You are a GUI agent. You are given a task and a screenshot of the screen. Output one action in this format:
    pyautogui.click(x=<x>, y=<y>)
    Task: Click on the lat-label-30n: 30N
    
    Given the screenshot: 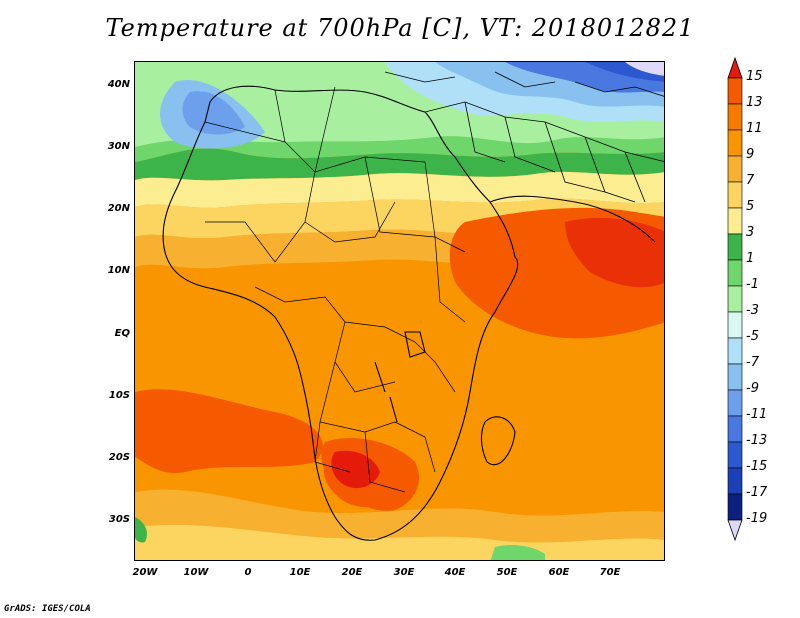 What is the action you would take?
    pyautogui.click(x=118, y=146)
    